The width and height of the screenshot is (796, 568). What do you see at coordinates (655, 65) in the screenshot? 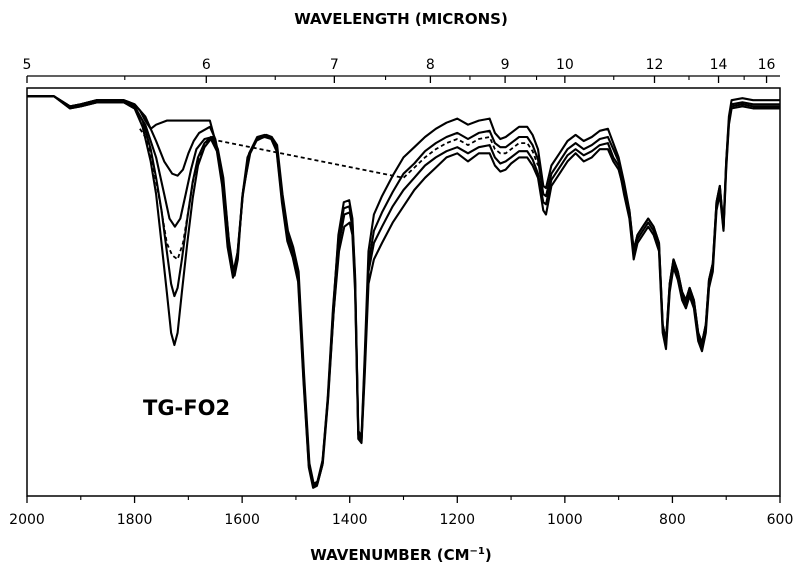
I see `top-tick-label: 12` at bounding box center [655, 65].